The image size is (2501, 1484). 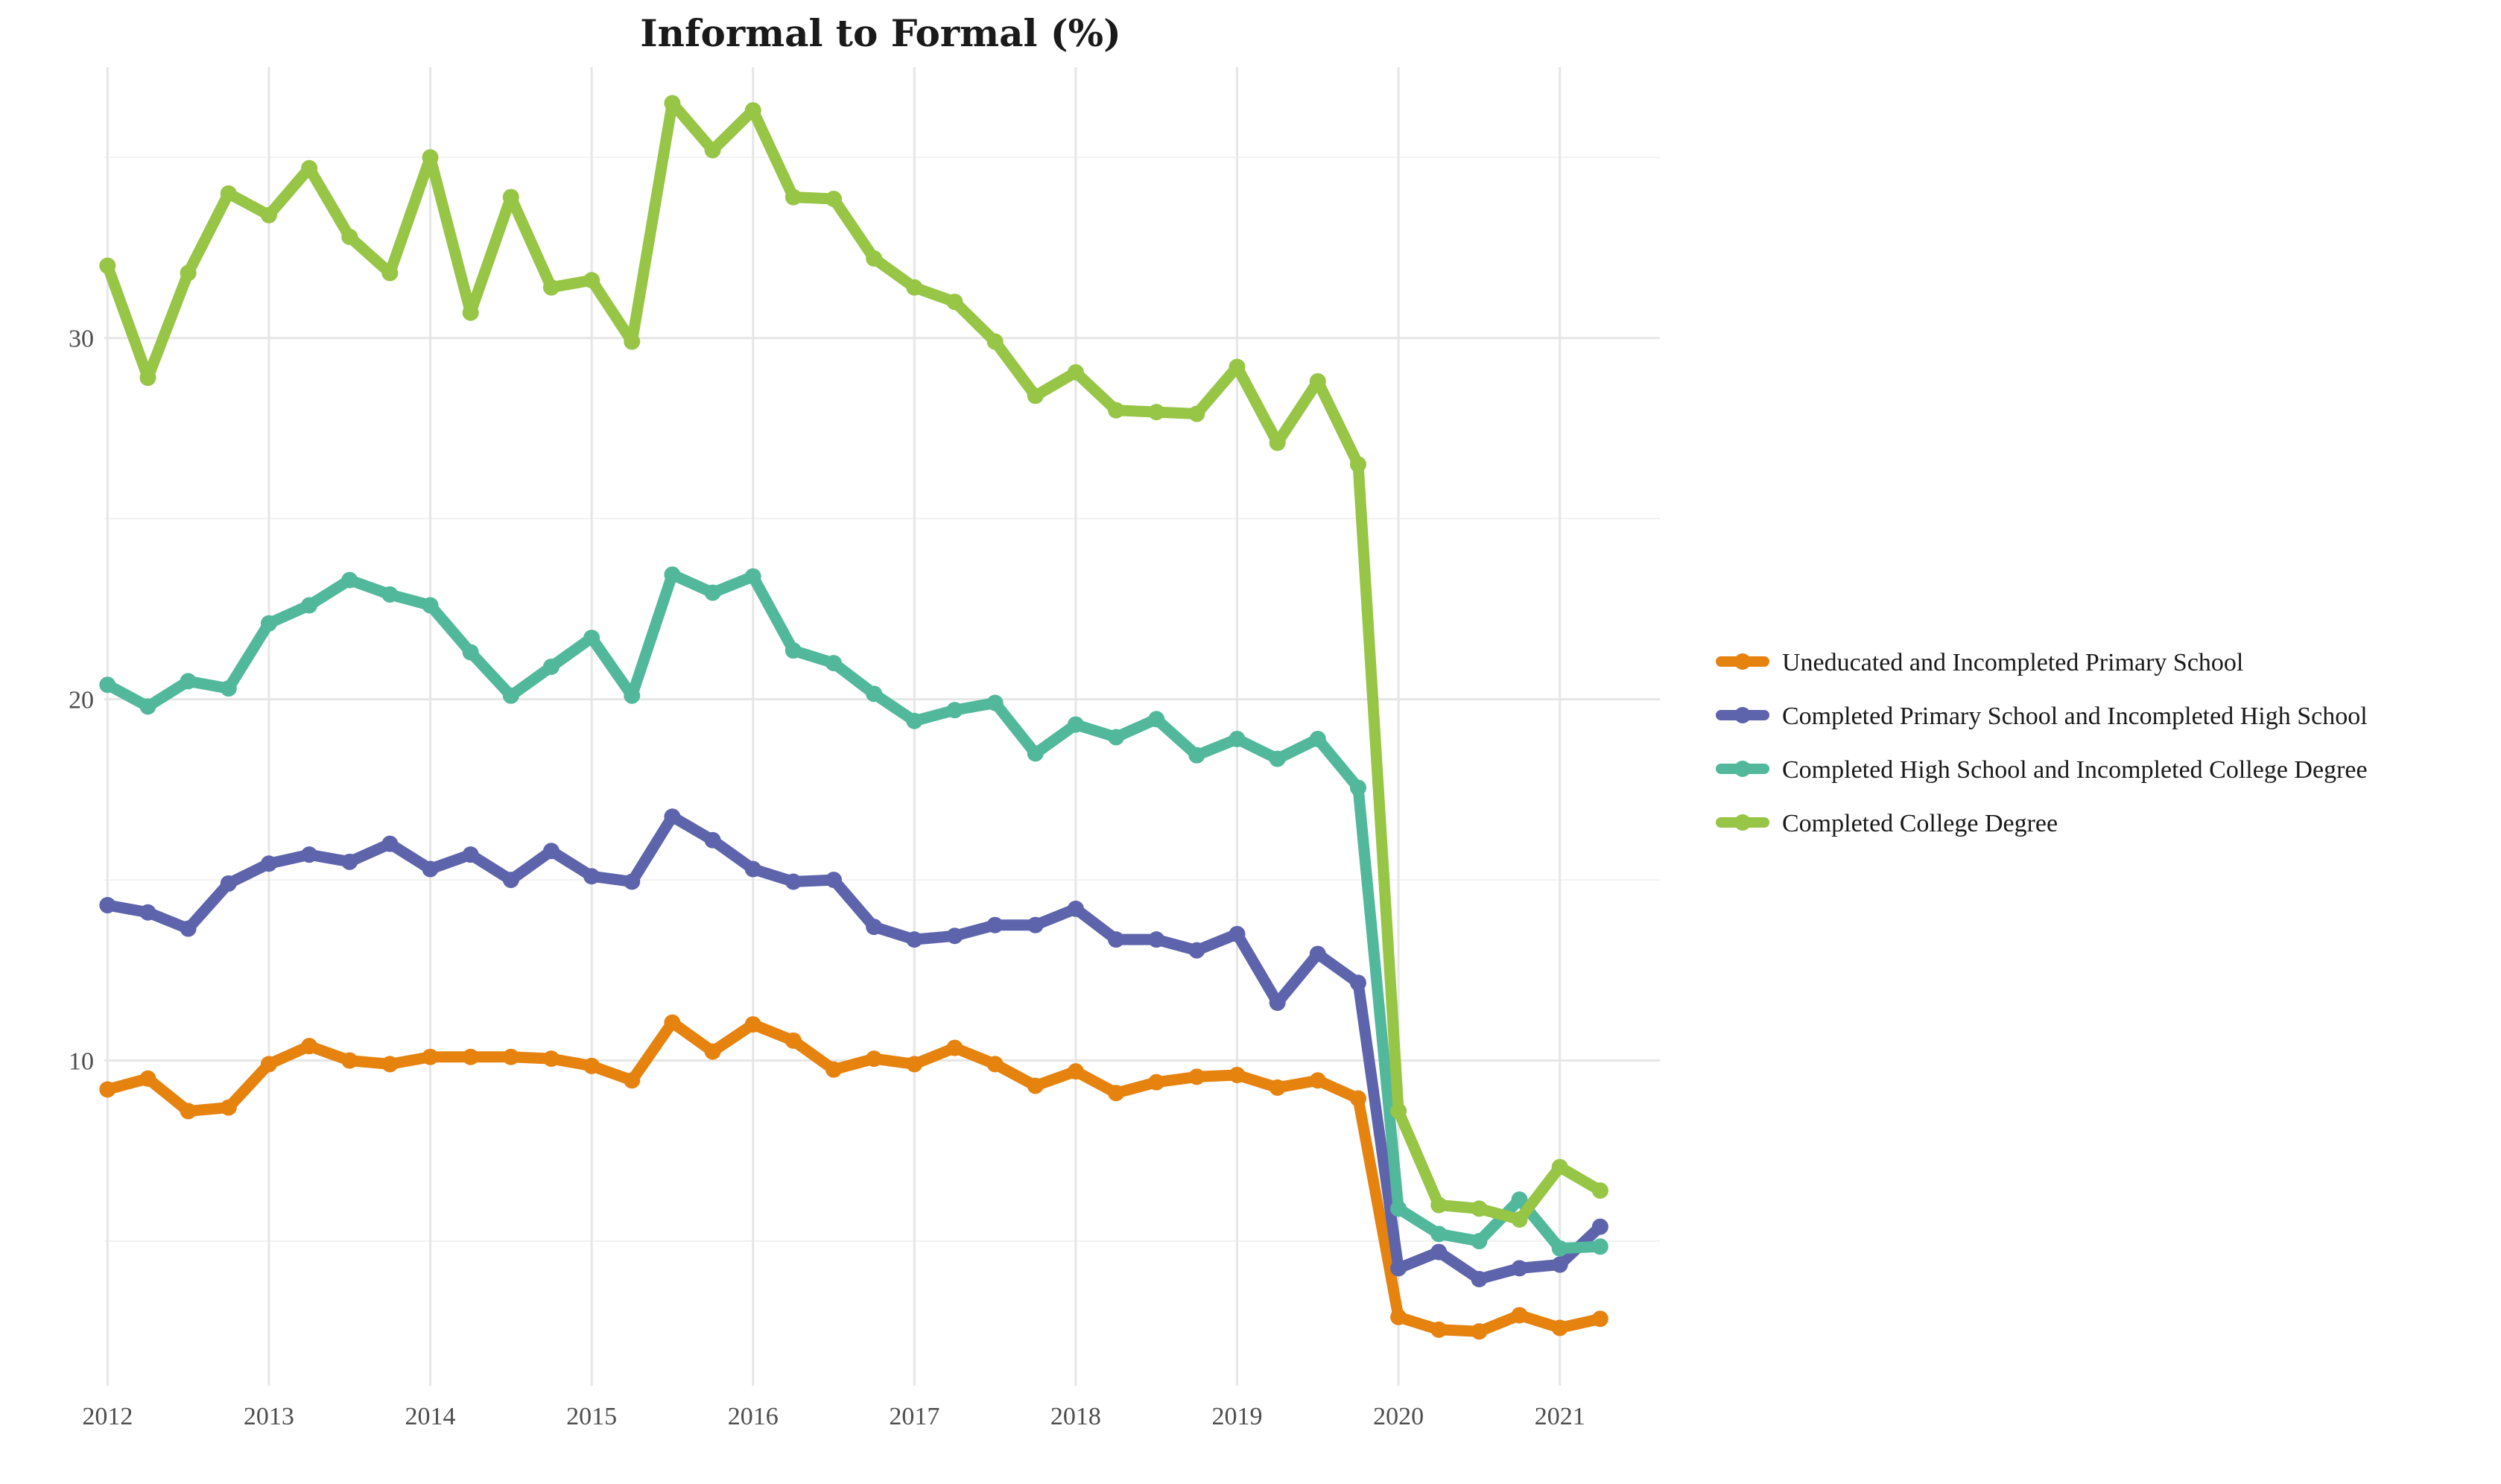 I want to click on x-tick-label: 2013, so click(x=269, y=1417).